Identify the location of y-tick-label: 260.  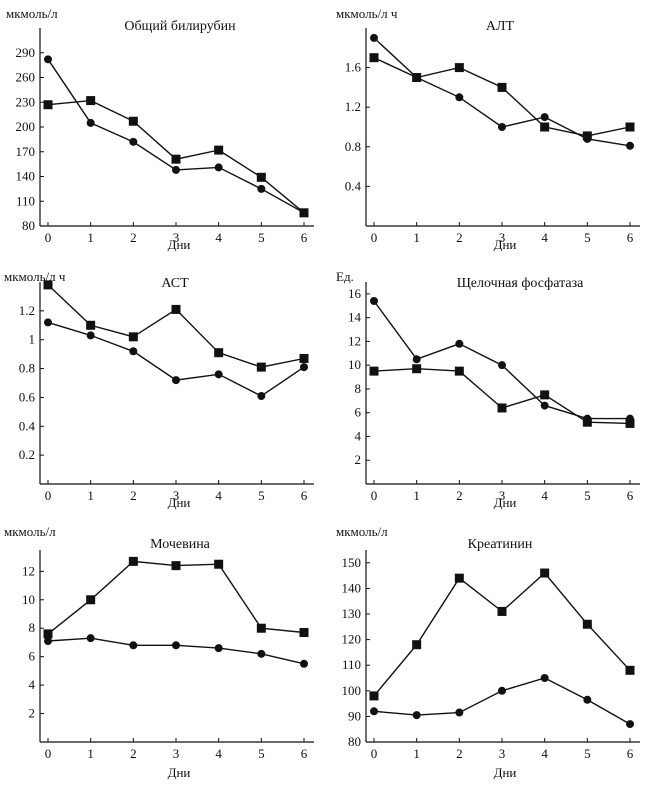
(26, 77).